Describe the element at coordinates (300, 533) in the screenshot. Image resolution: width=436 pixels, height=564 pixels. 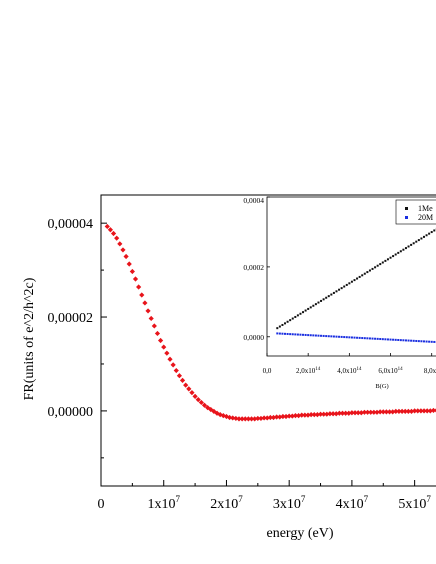
I see `main-x-axis-label: energy (eV)` at that location.